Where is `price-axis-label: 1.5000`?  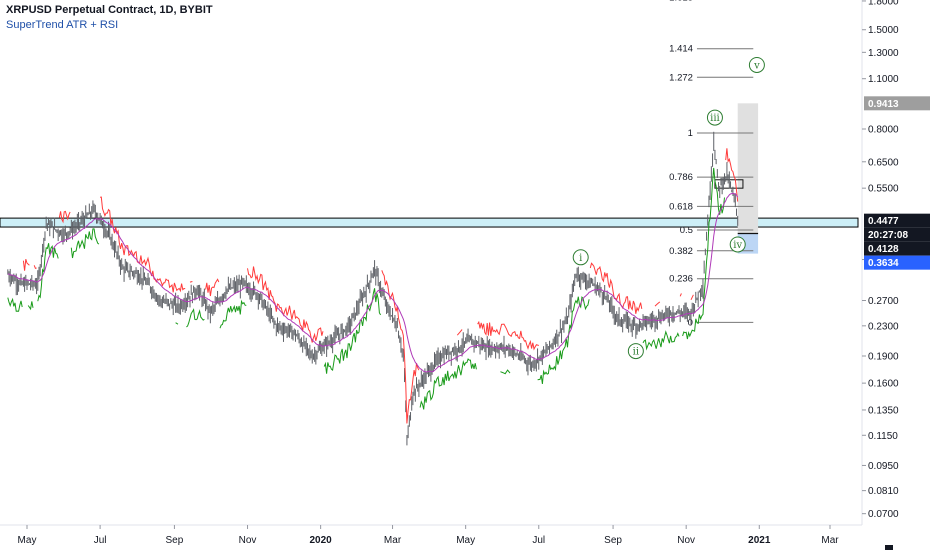 price-axis-label: 1.5000 is located at coordinates (883, 30).